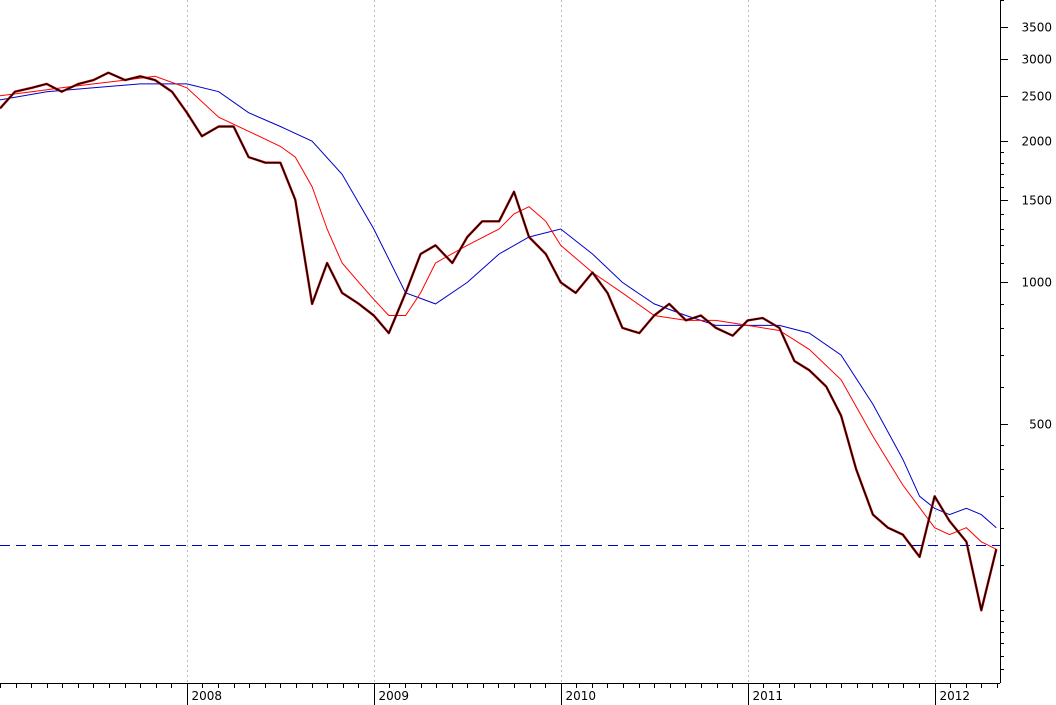  What do you see at coordinates (1036, 97) in the screenshot?
I see `y-tick-label: 2500` at bounding box center [1036, 97].